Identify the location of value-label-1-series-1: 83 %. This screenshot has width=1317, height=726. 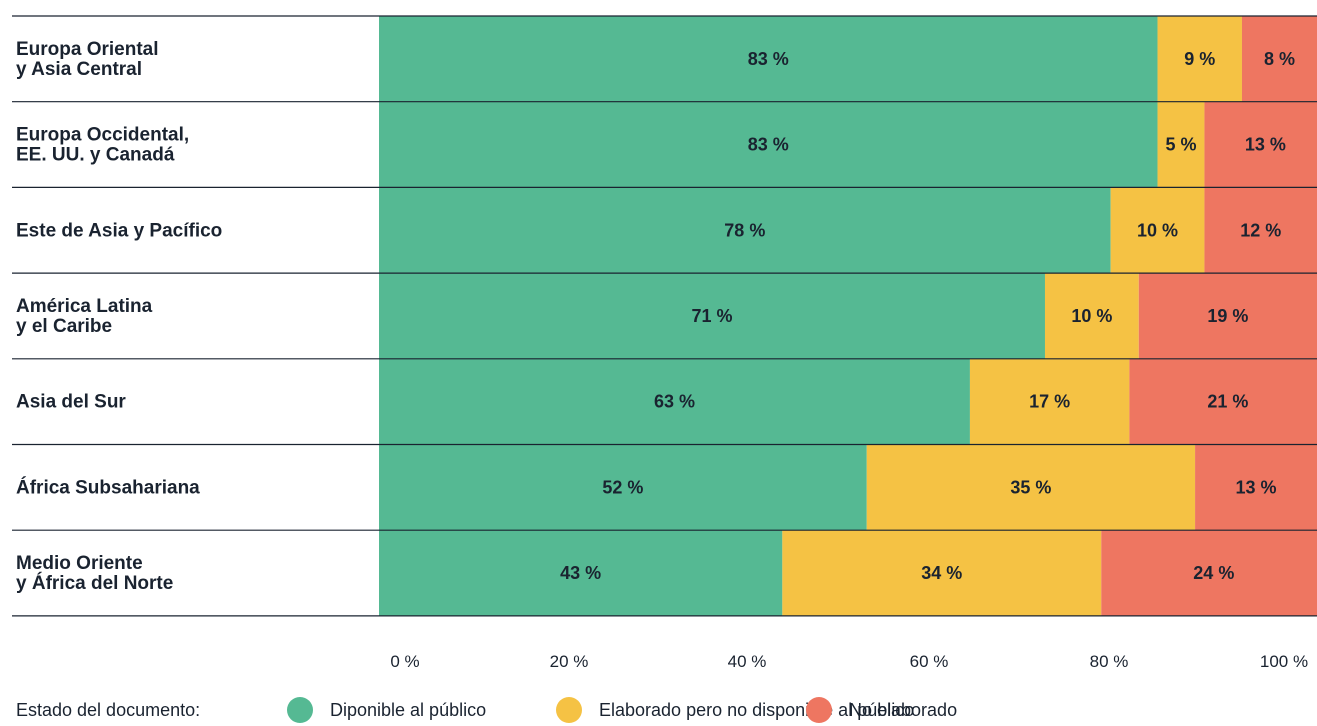
(768, 59).